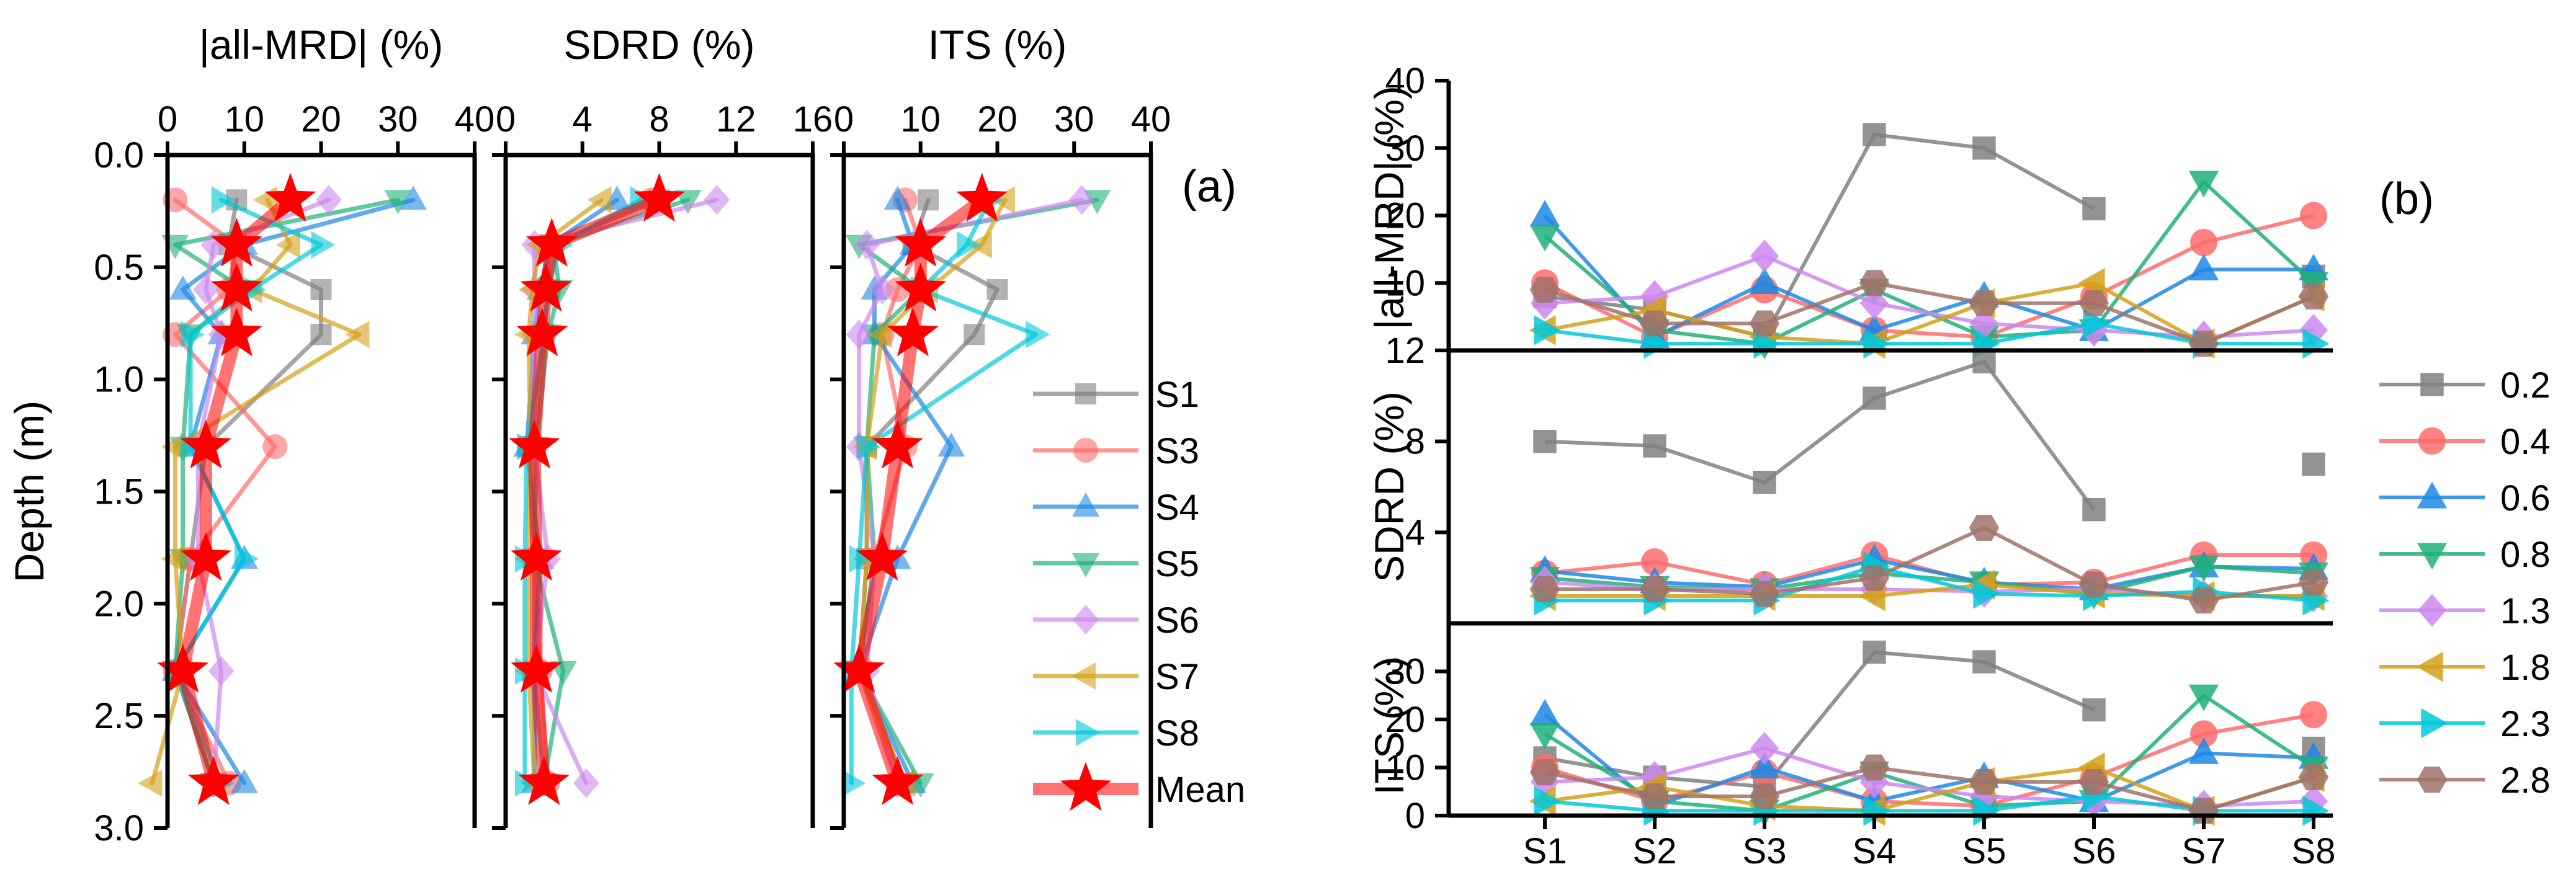 This screenshot has width=2576, height=877. Describe the element at coordinates (321, 120) in the screenshot. I see `x-tick-label: 20` at that location.